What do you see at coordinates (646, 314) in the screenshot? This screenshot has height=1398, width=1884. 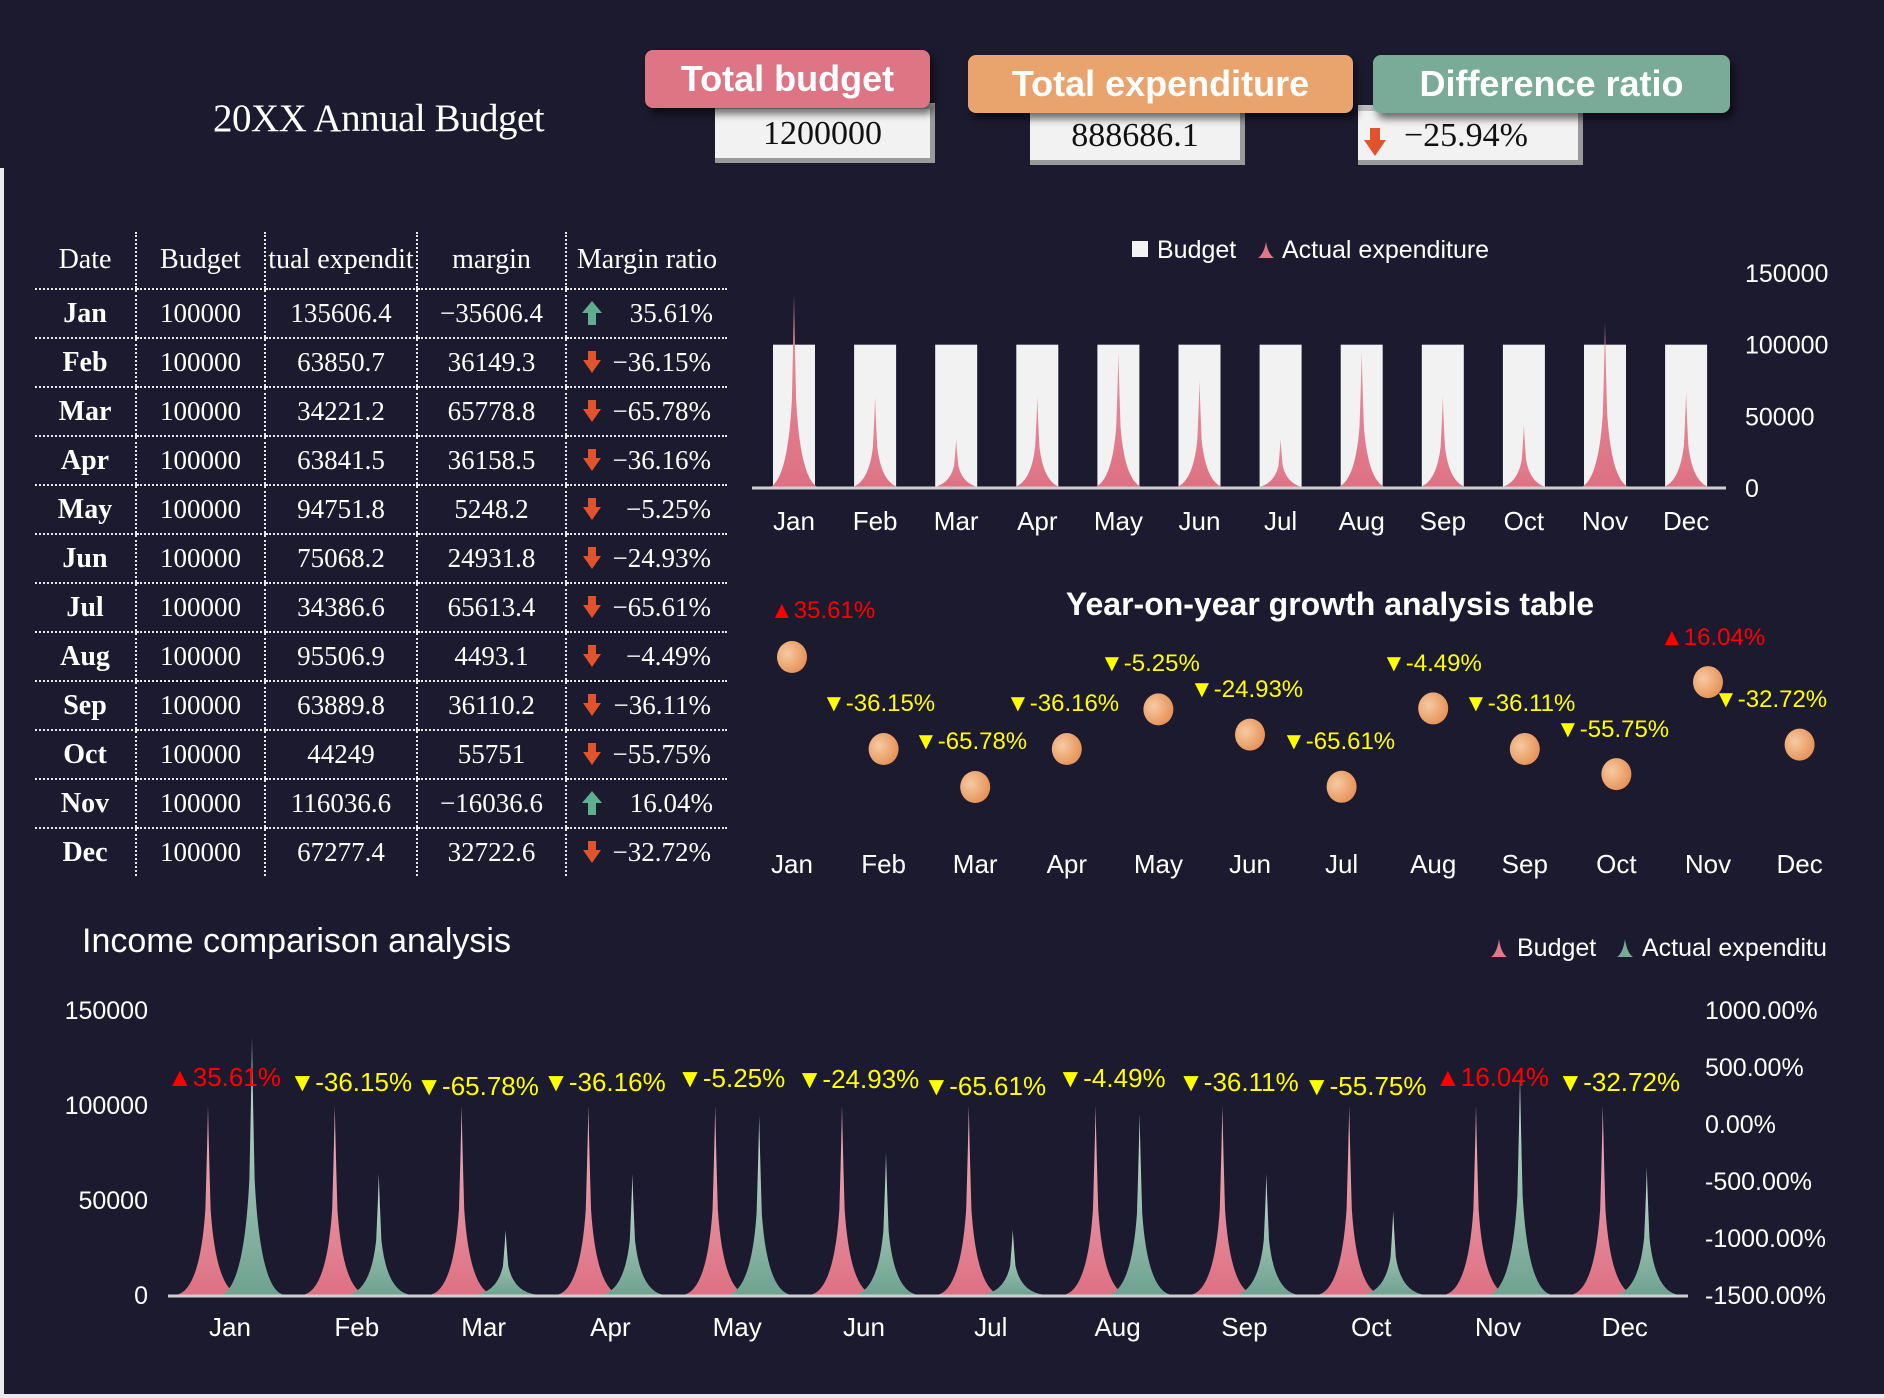 I see `table-cell-margin-ratio: 35.61%` at bounding box center [646, 314].